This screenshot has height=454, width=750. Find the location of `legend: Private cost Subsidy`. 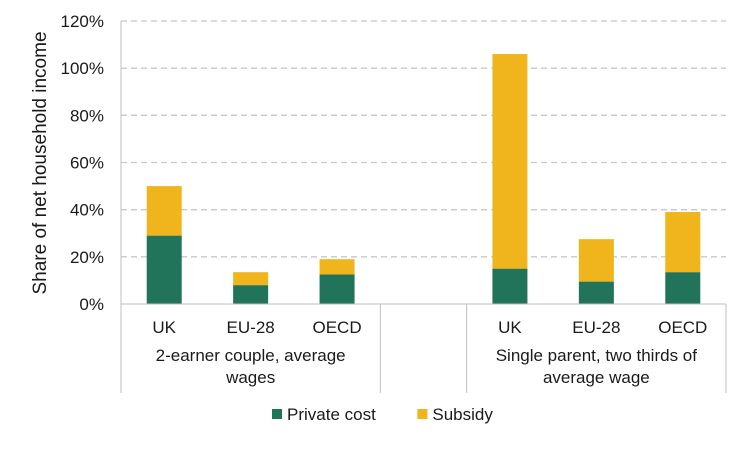

legend: Private cost Subsidy is located at coordinates (382, 414).